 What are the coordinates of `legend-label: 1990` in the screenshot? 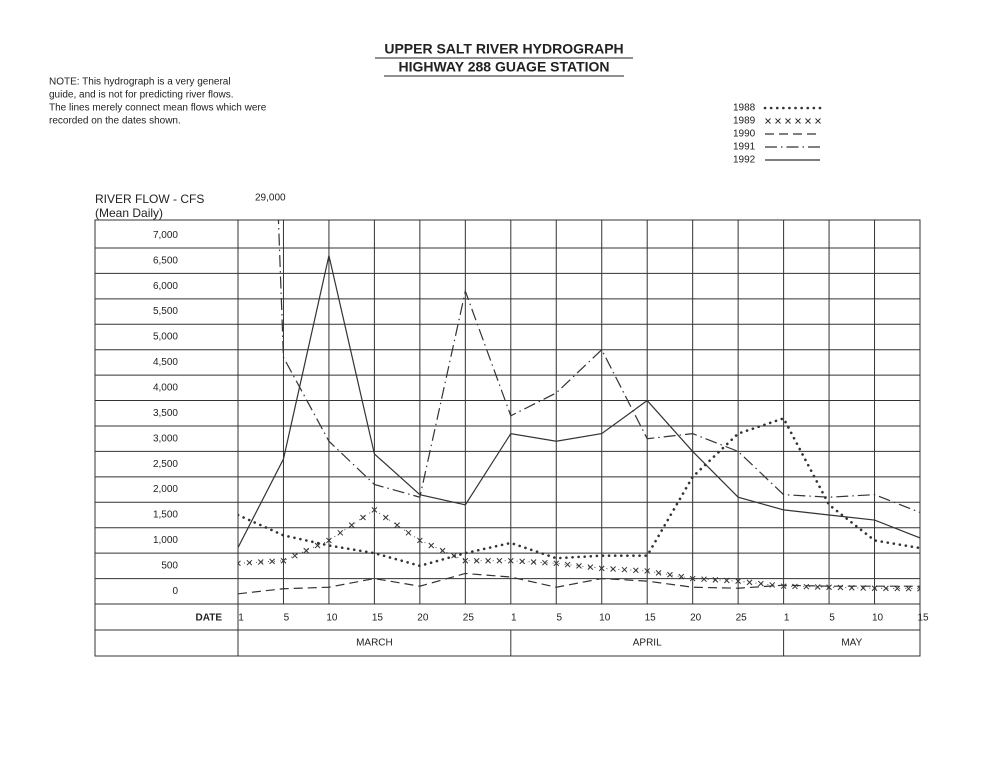 It's located at (744, 134).